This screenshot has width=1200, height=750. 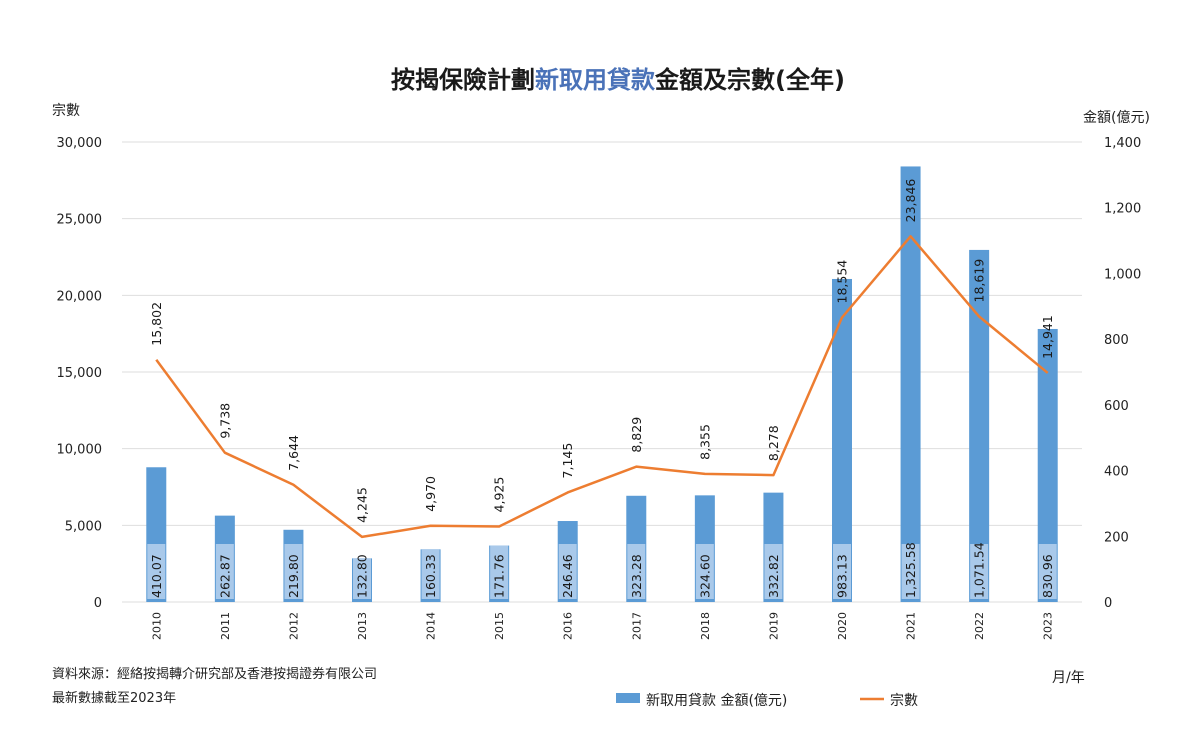 I want to click on legend-line-label: 宗數, so click(x=904, y=701).